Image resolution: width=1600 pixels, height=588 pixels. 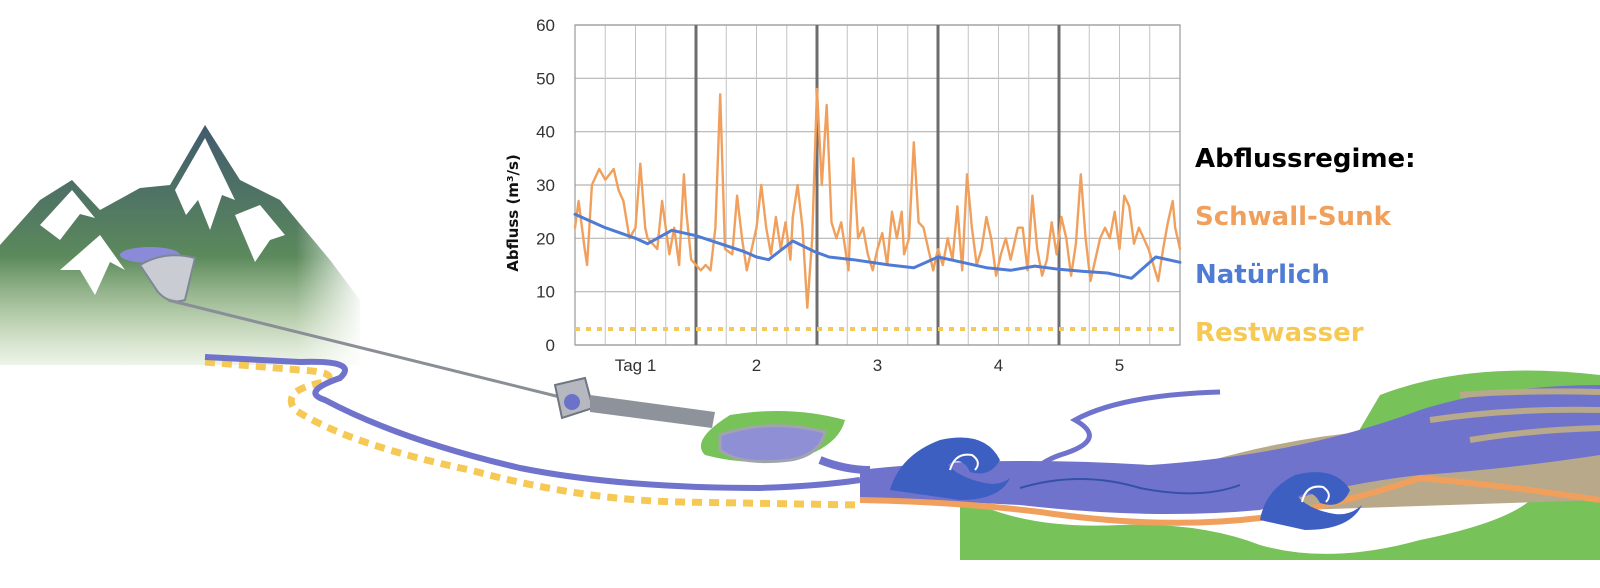 What do you see at coordinates (545, 292) in the screenshot?
I see `y-tick-label: 10` at bounding box center [545, 292].